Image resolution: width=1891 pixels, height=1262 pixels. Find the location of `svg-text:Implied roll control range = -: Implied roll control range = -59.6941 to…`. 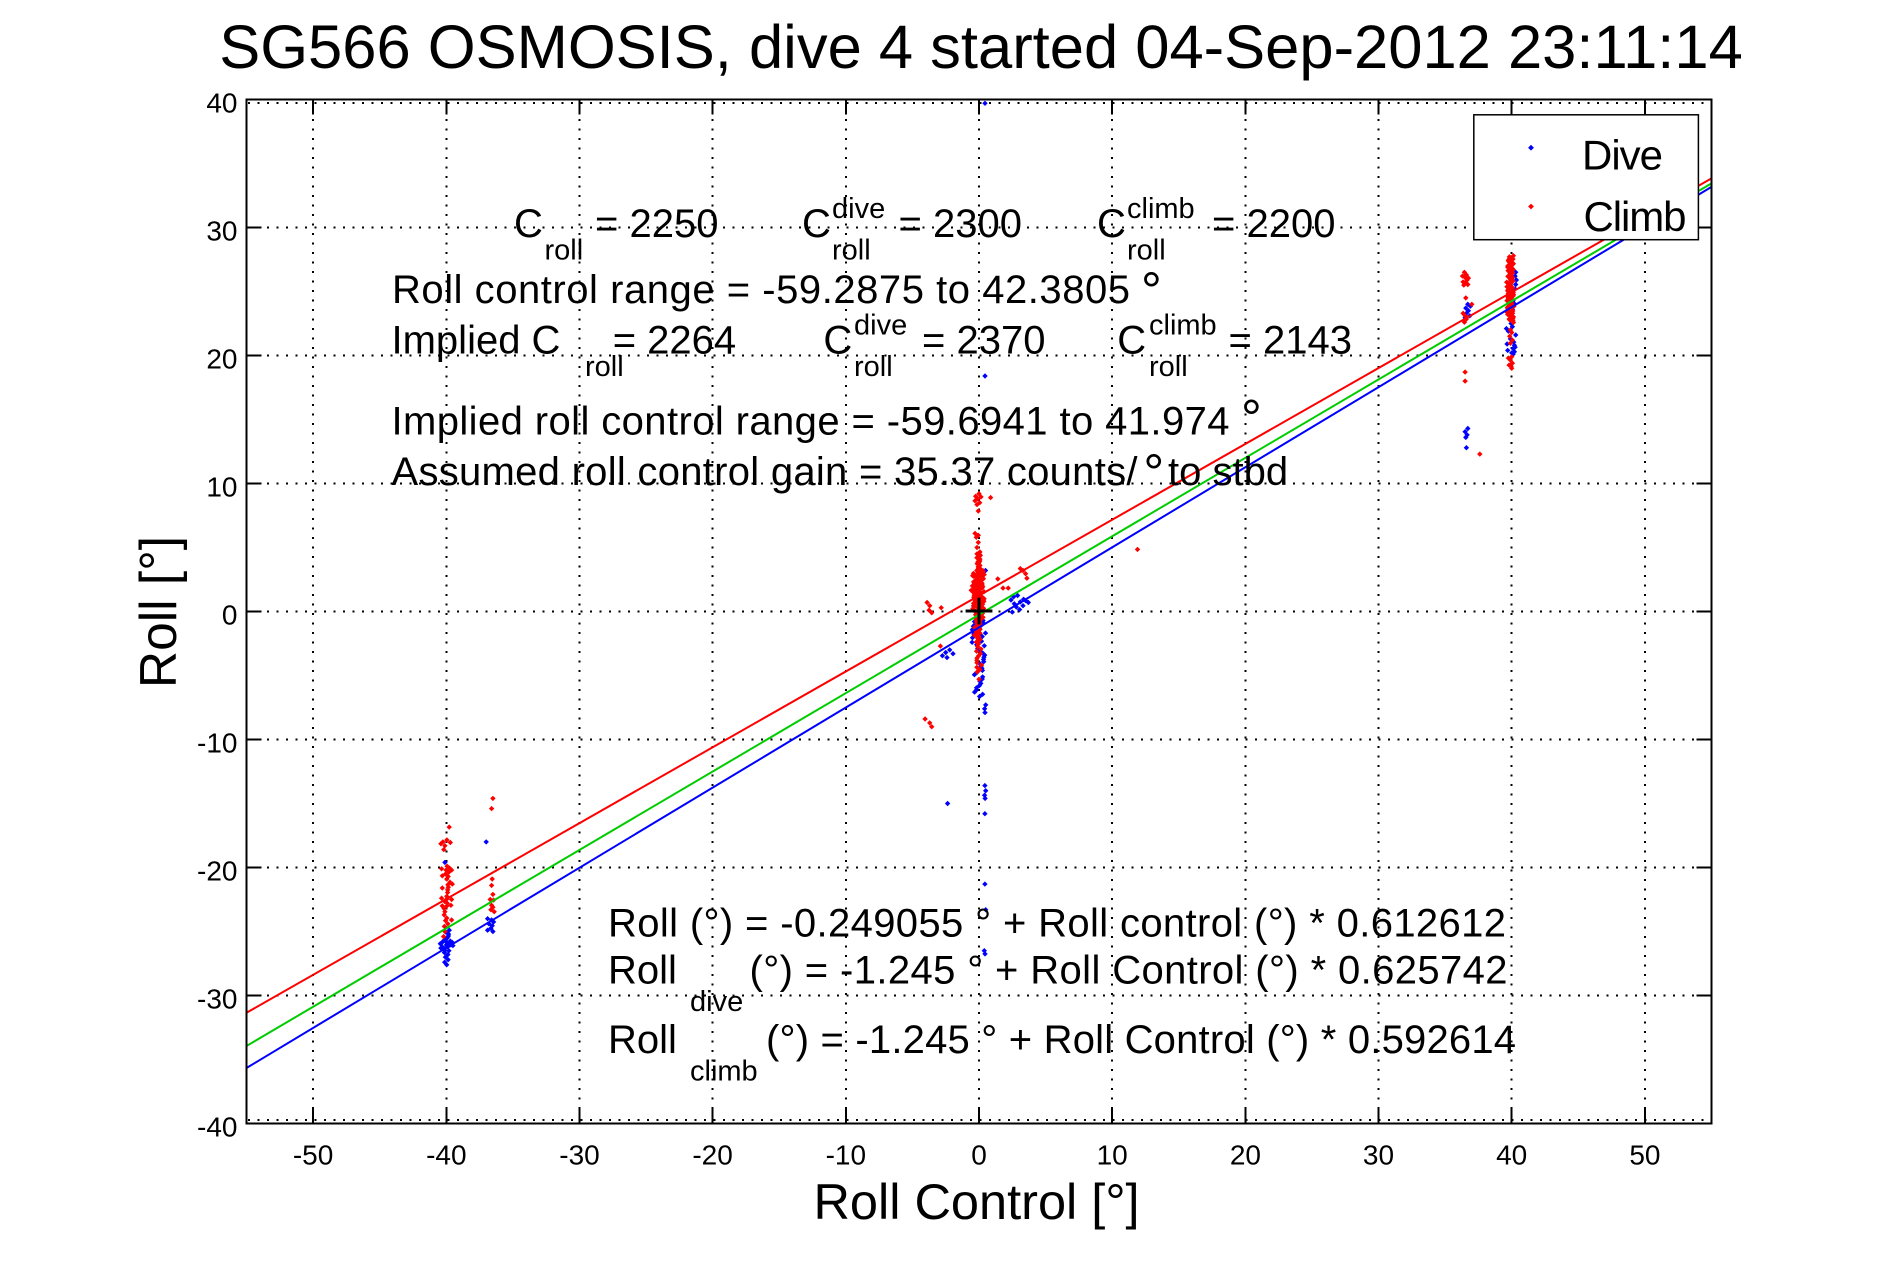

svg-text:Implied roll control range = -: Implied roll control range = -59.6941 to… is located at coordinates (811, 422).